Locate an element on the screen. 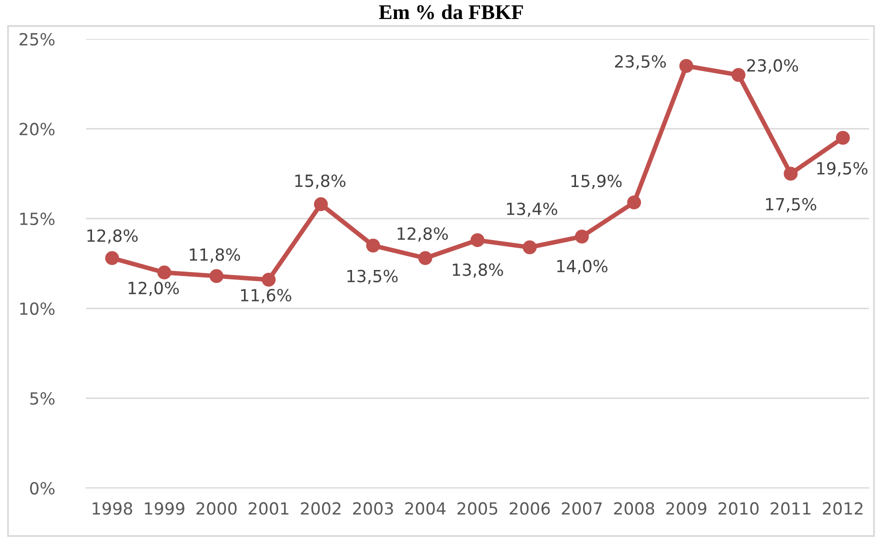 This screenshot has height=538, width=890. data-label: 23,0% is located at coordinates (772, 66).